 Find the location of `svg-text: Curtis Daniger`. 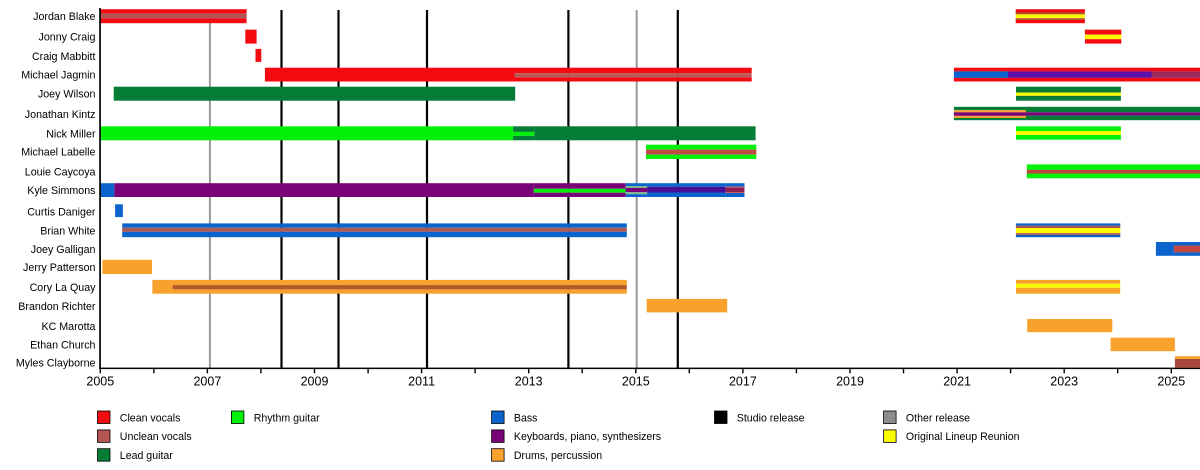

svg-text: Curtis Daniger is located at coordinates (61, 212).